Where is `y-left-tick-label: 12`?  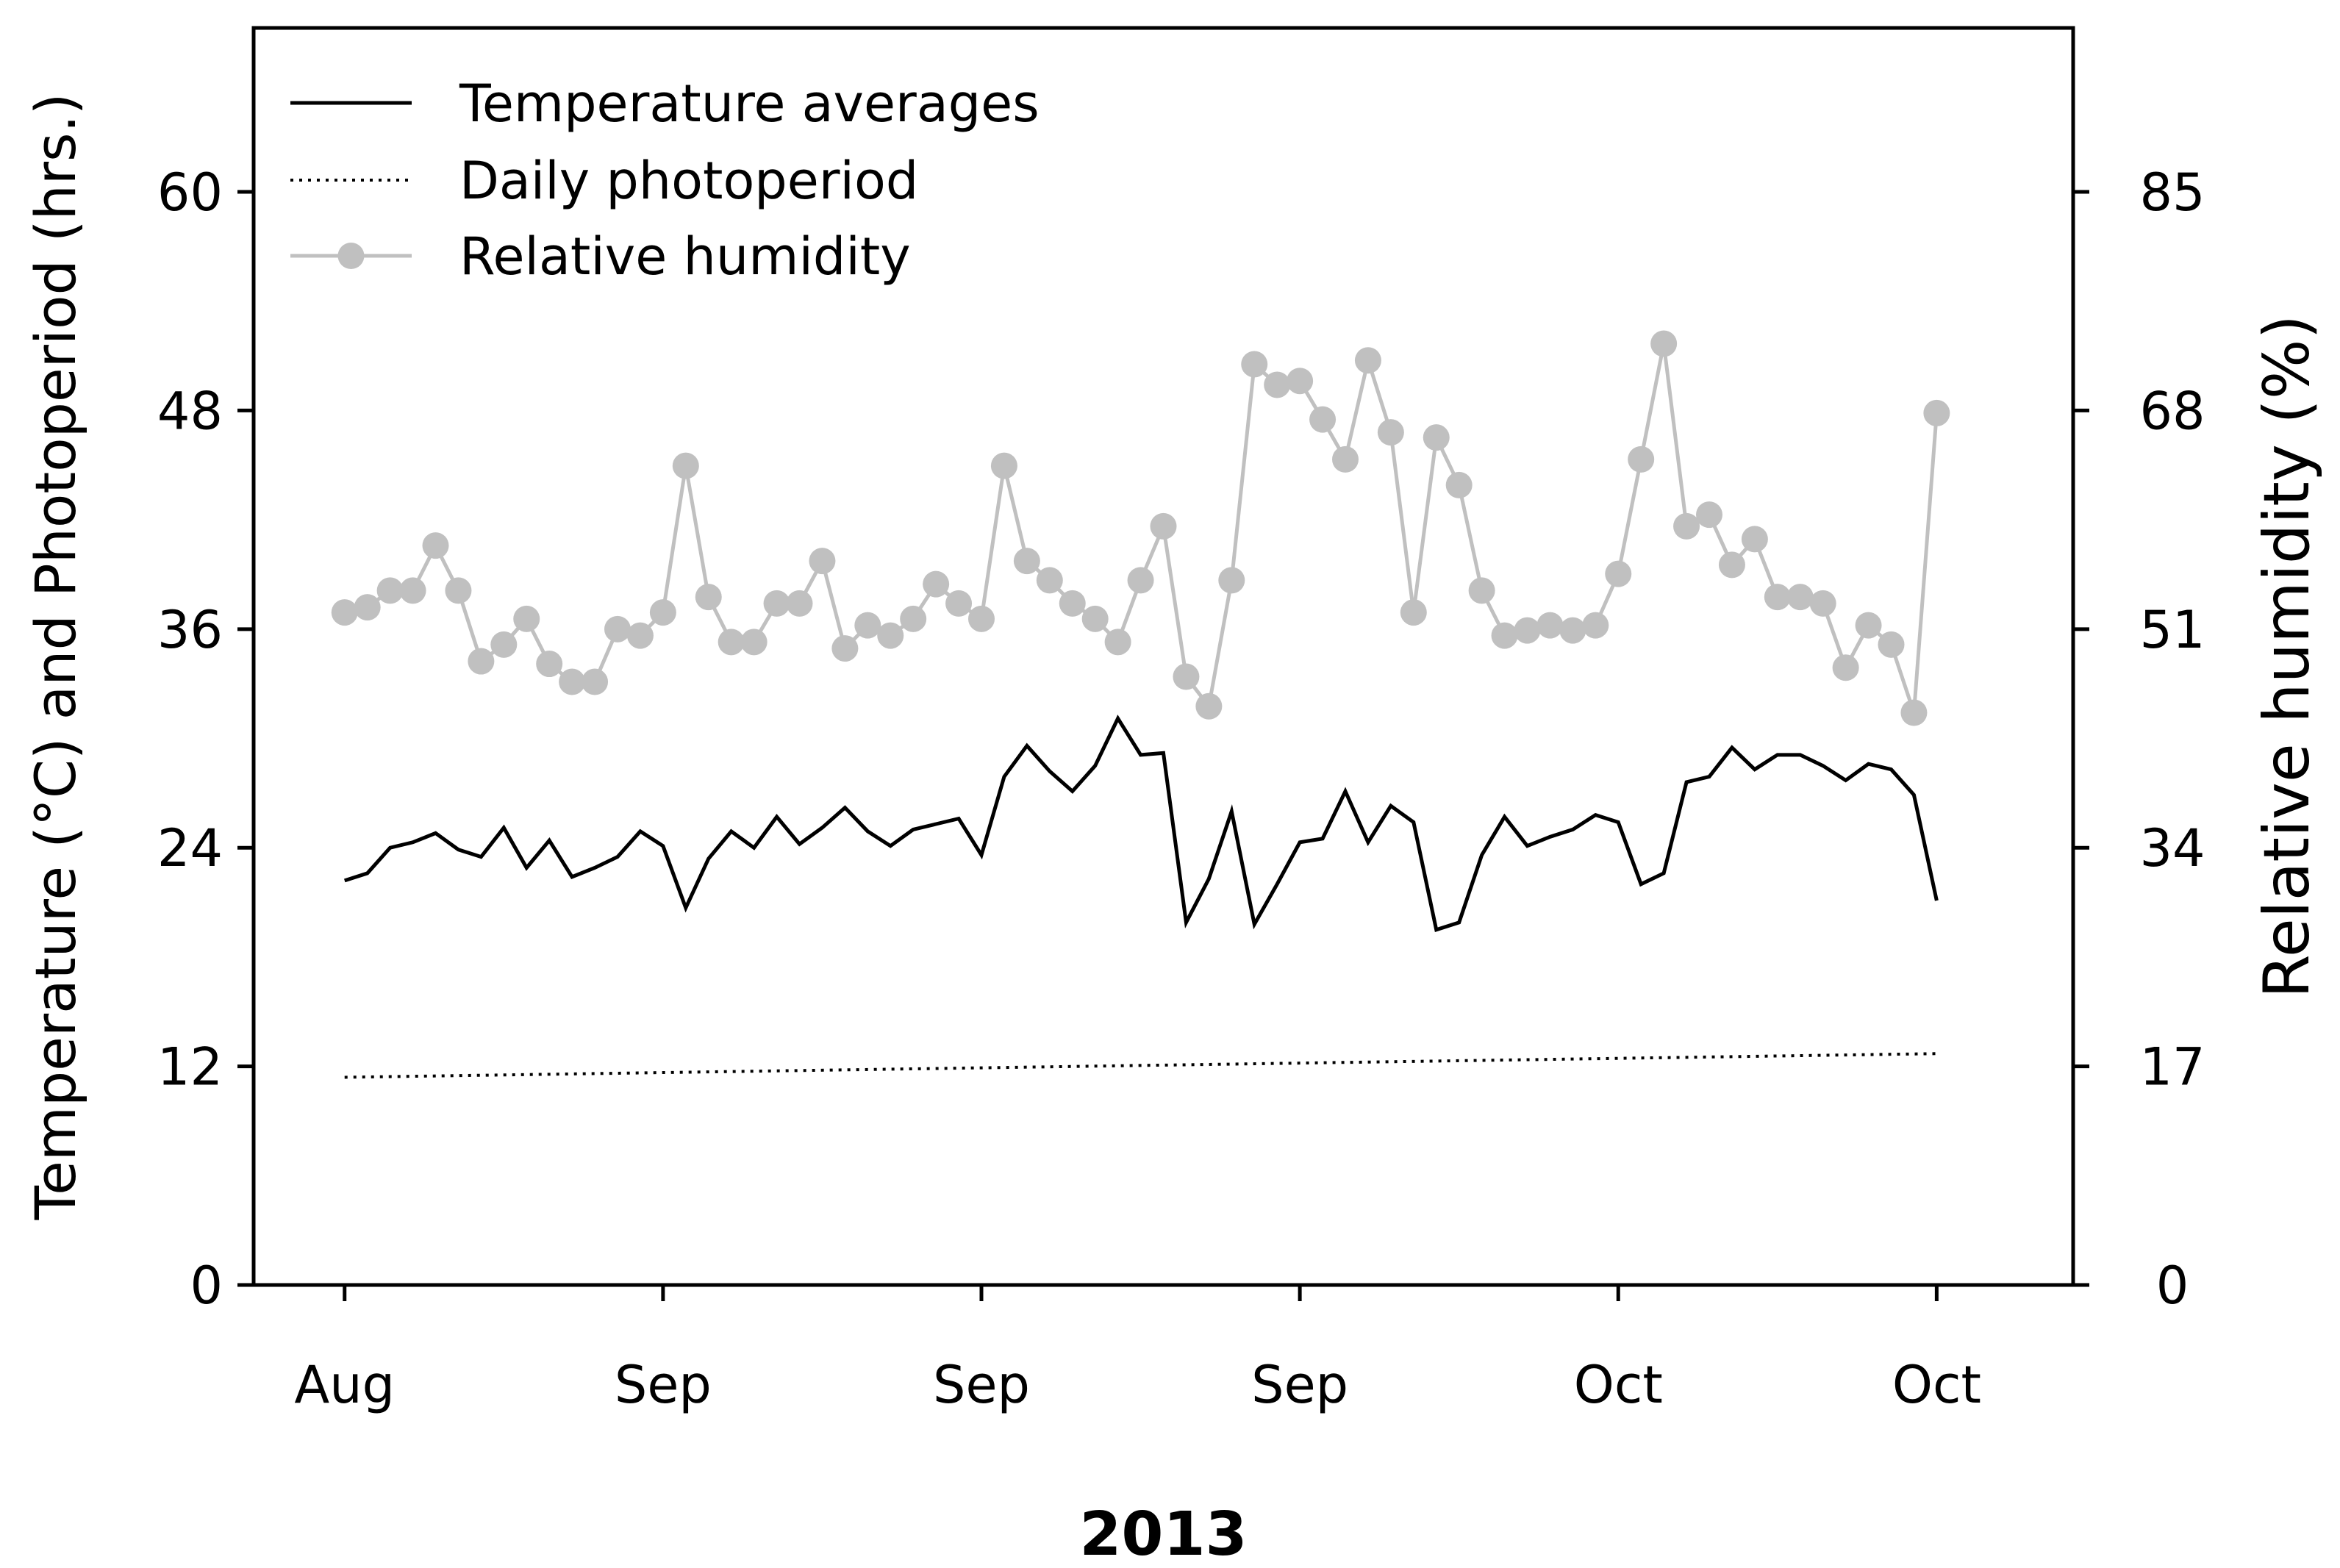
y-left-tick-label: 12 is located at coordinates (190, 1067).